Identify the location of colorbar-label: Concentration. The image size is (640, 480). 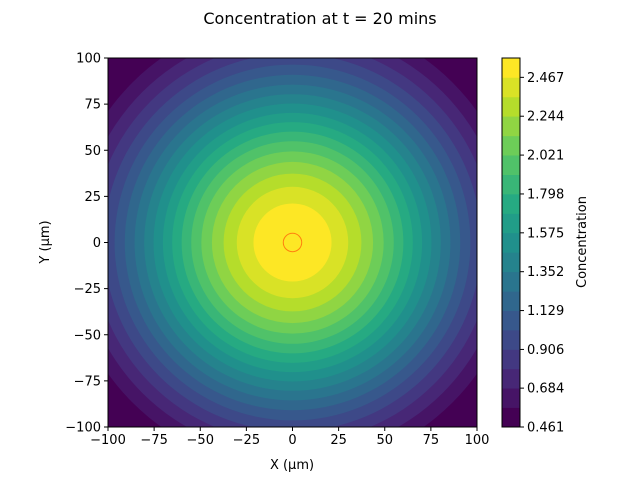
(582, 242).